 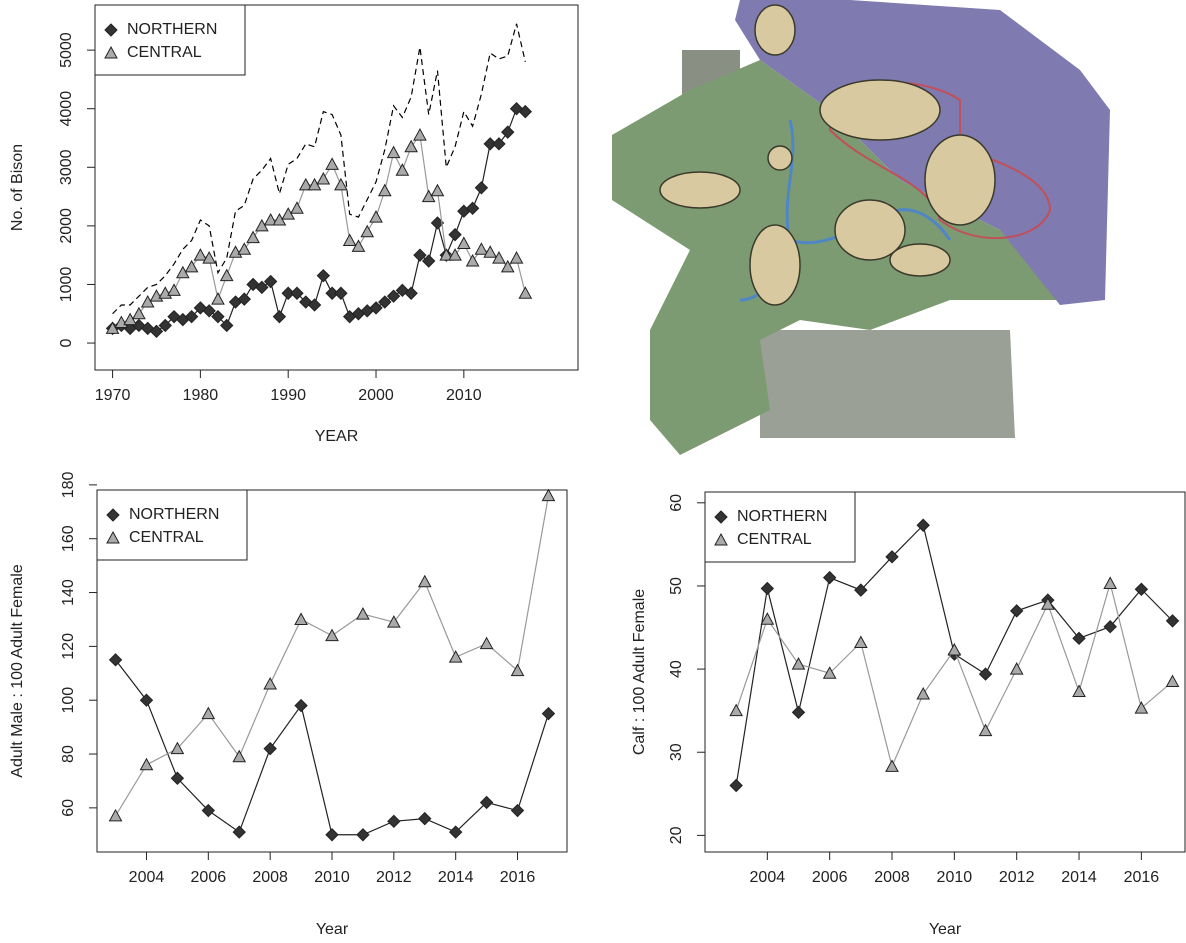 I want to click on legend-box, so click(x=780, y=527).